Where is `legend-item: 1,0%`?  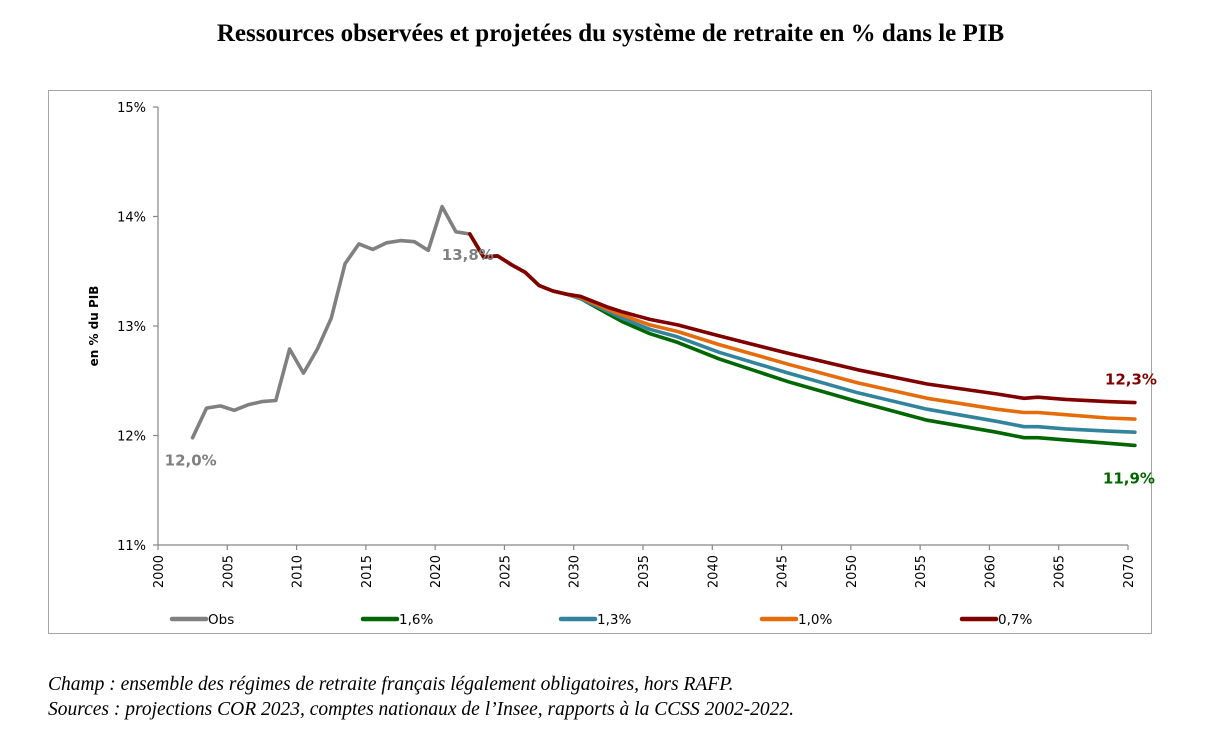
legend-item: 1,0% is located at coordinates (795, 620).